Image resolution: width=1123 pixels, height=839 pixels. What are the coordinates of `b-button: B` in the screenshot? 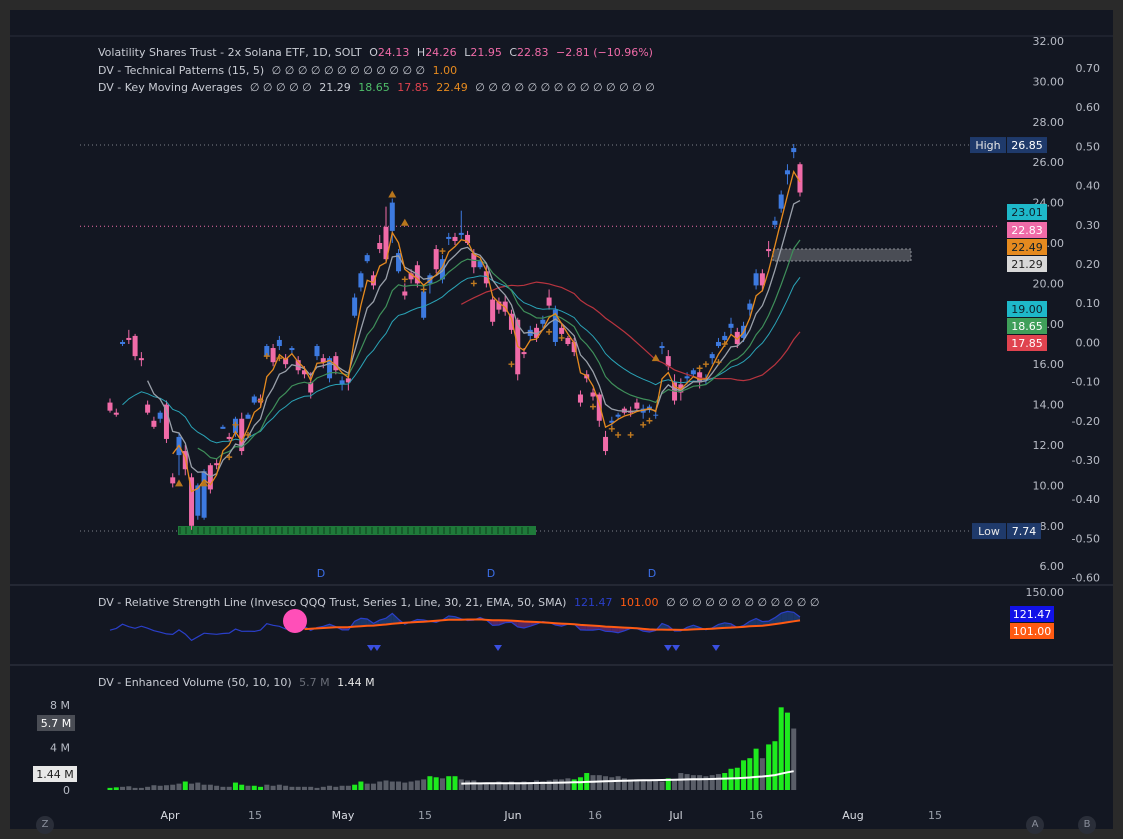 It's located at (1087, 825).